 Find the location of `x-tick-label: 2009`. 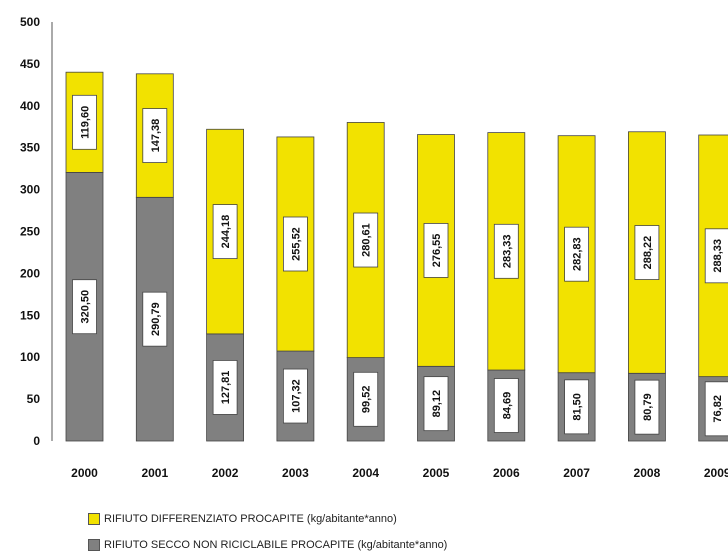

x-tick-label: 2009 is located at coordinates (716, 473).